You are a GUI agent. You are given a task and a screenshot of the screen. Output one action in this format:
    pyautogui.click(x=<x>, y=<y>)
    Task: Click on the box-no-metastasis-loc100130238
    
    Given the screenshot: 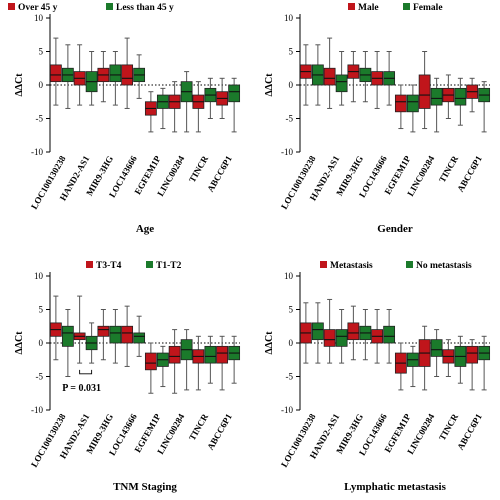 What is the action you would take?
    pyautogui.click(x=317, y=333)
    